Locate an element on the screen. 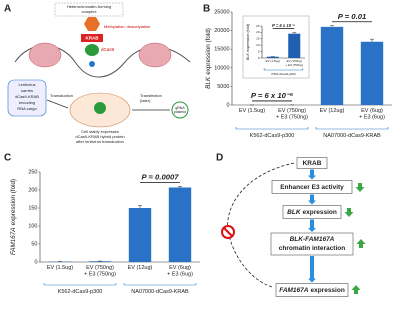  y-tick-label: 50 is located at coordinates (34, 244).